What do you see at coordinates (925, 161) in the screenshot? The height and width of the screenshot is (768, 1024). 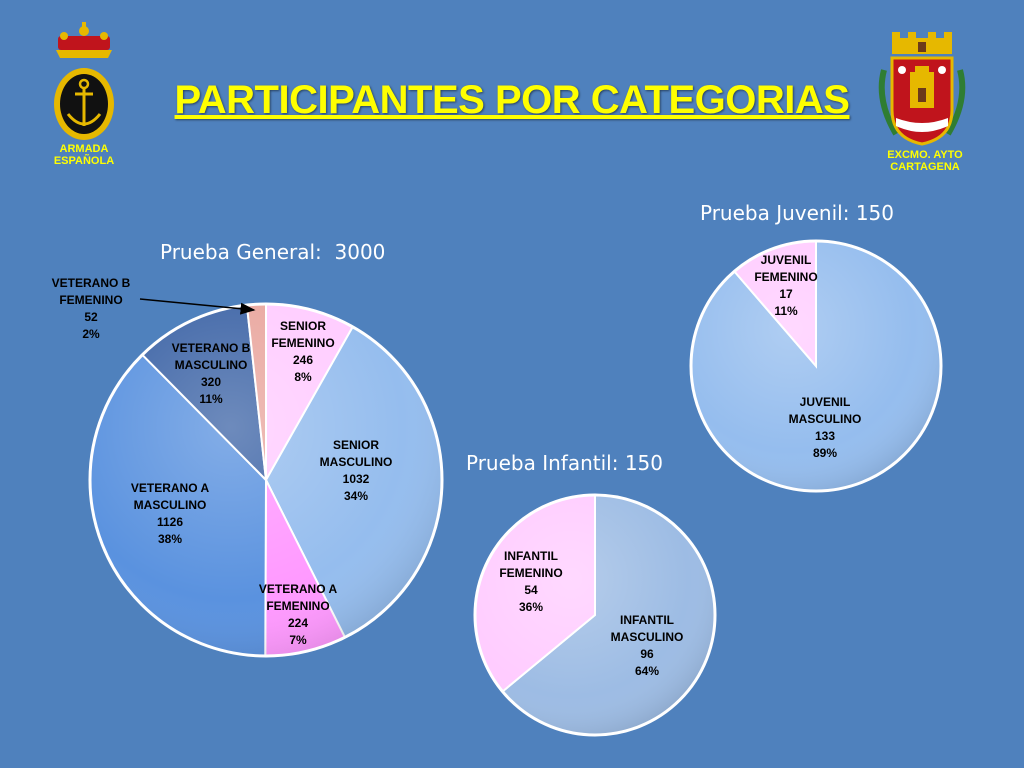 I see `cartagena-caption: EXCMO. AYTO CARTAGENA` at bounding box center [925, 161].